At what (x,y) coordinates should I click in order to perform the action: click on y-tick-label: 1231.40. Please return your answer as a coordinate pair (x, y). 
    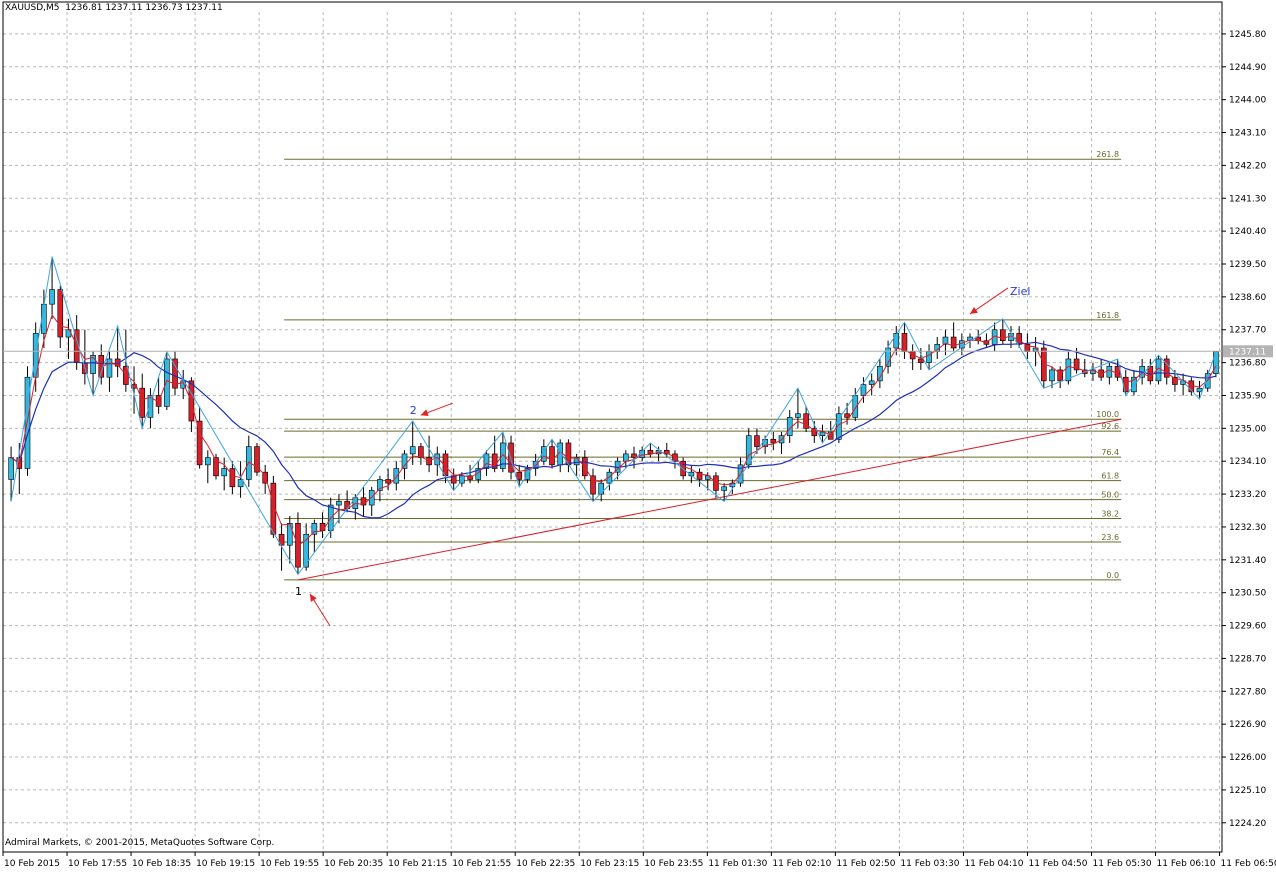
    Looking at the image, I should click on (1247, 561).